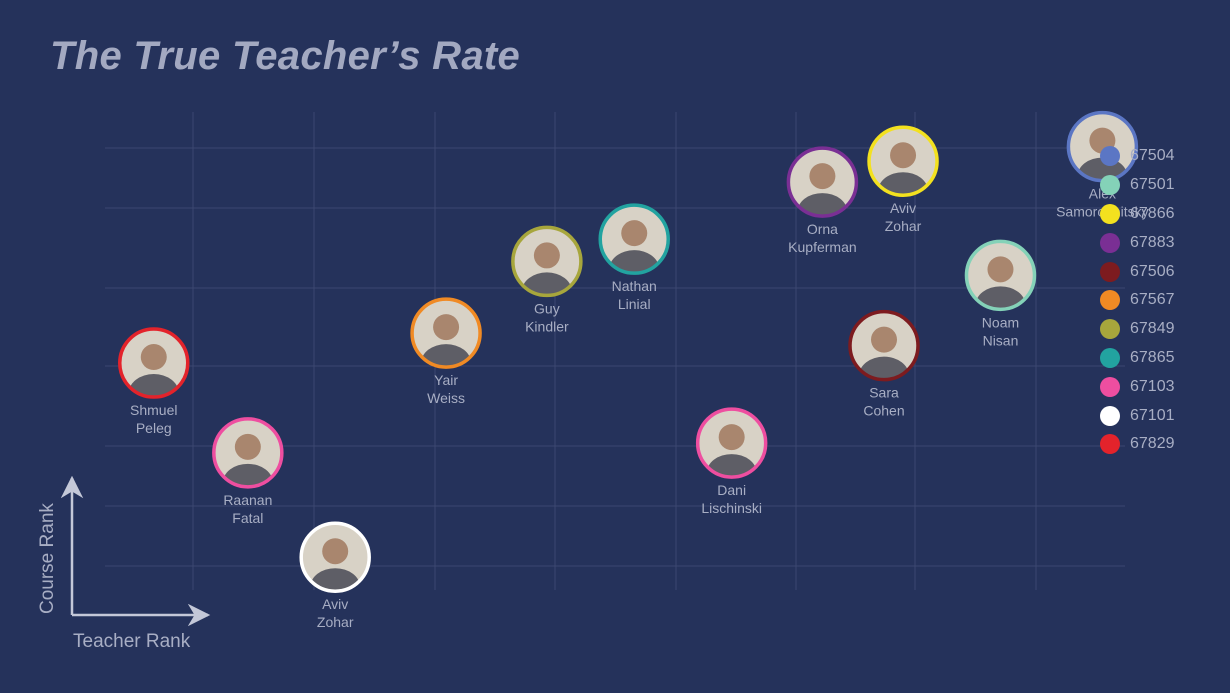  Describe the element at coordinates (1001, 340) in the screenshot. I see `teacher-last-name: Nisan` at that location.